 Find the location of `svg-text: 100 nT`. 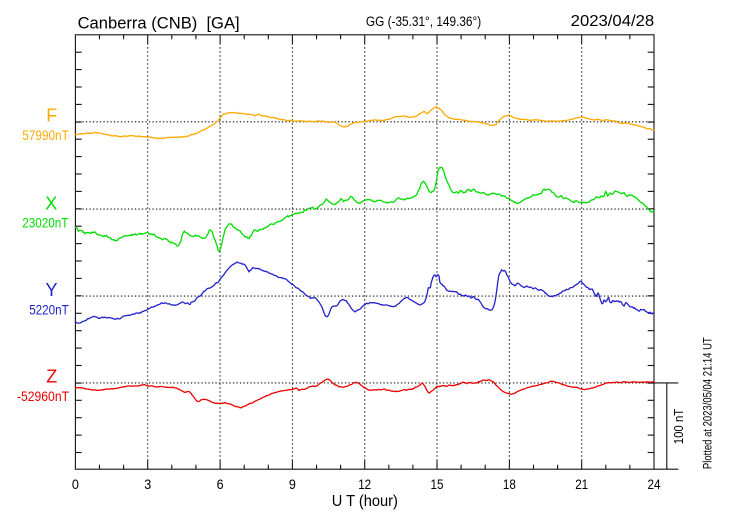

svg-text: 100 nT is located at coordinates (678, 427).